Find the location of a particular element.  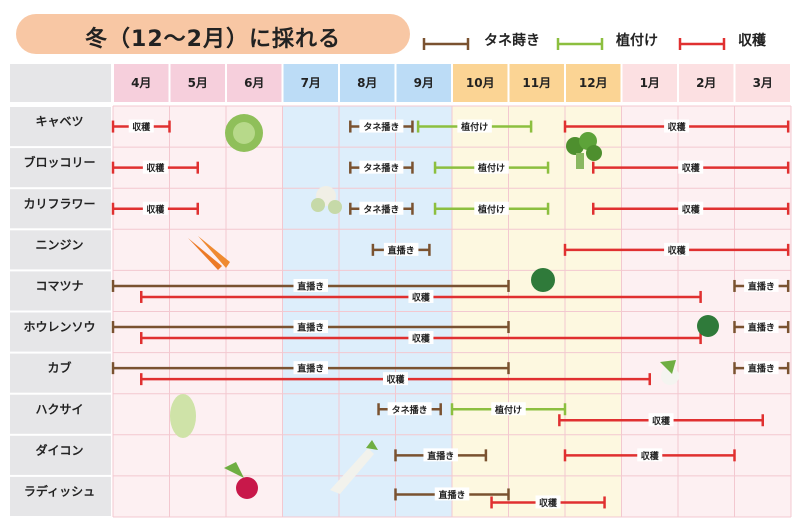

crop-name: ブロッコリー is located at coordinates (59, 162).